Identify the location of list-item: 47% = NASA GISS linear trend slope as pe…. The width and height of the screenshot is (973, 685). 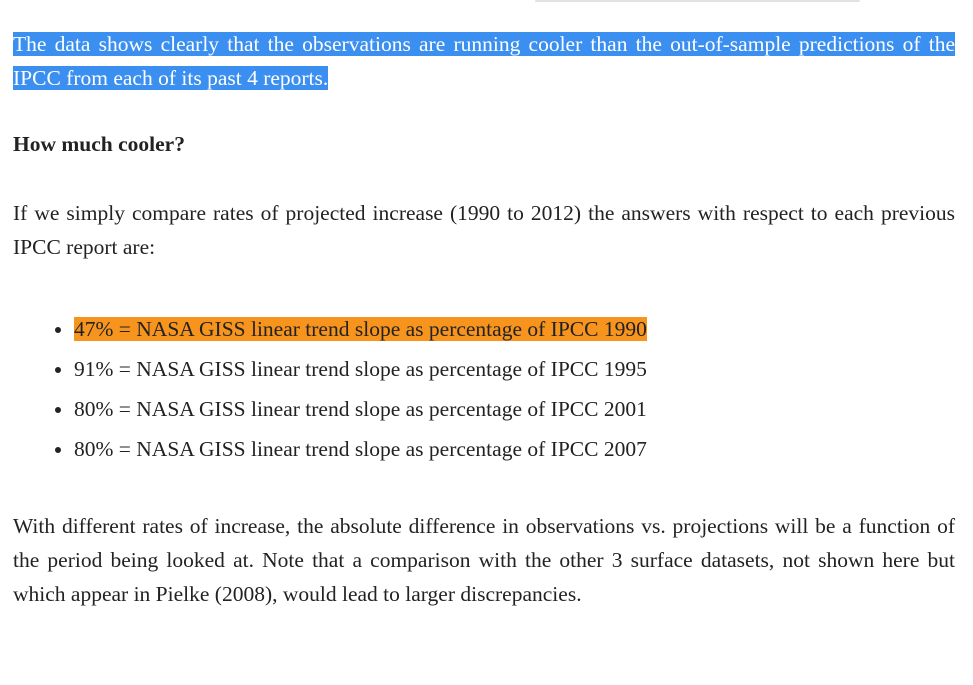
(360, 329).